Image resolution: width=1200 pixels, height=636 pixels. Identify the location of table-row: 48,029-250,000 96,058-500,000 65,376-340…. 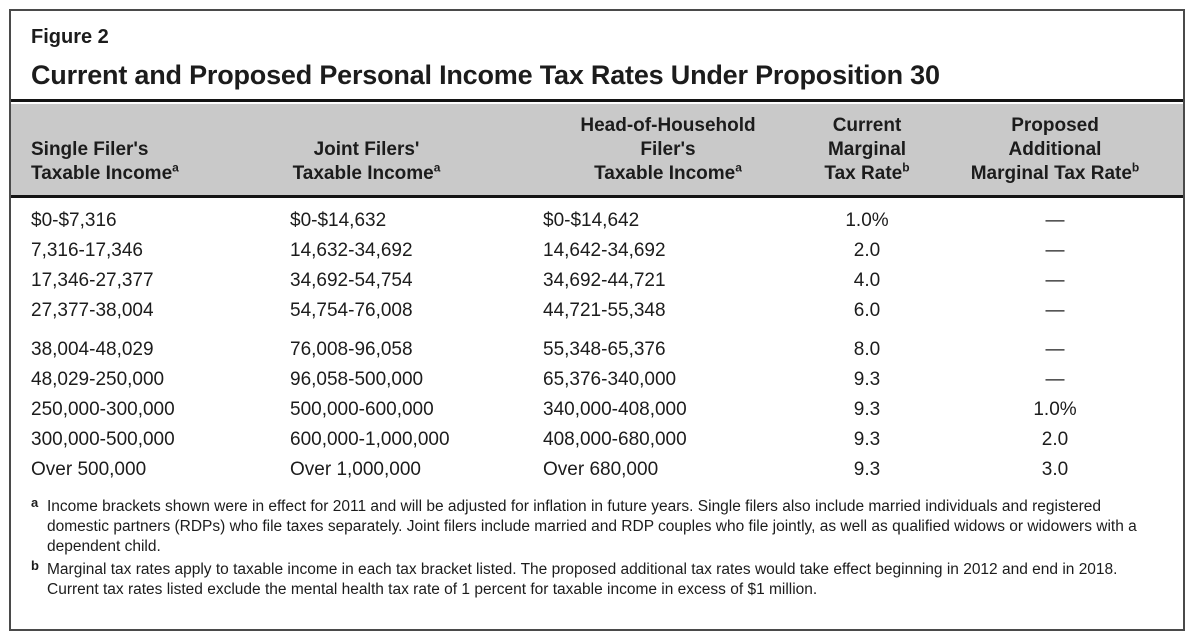
(600, 380).